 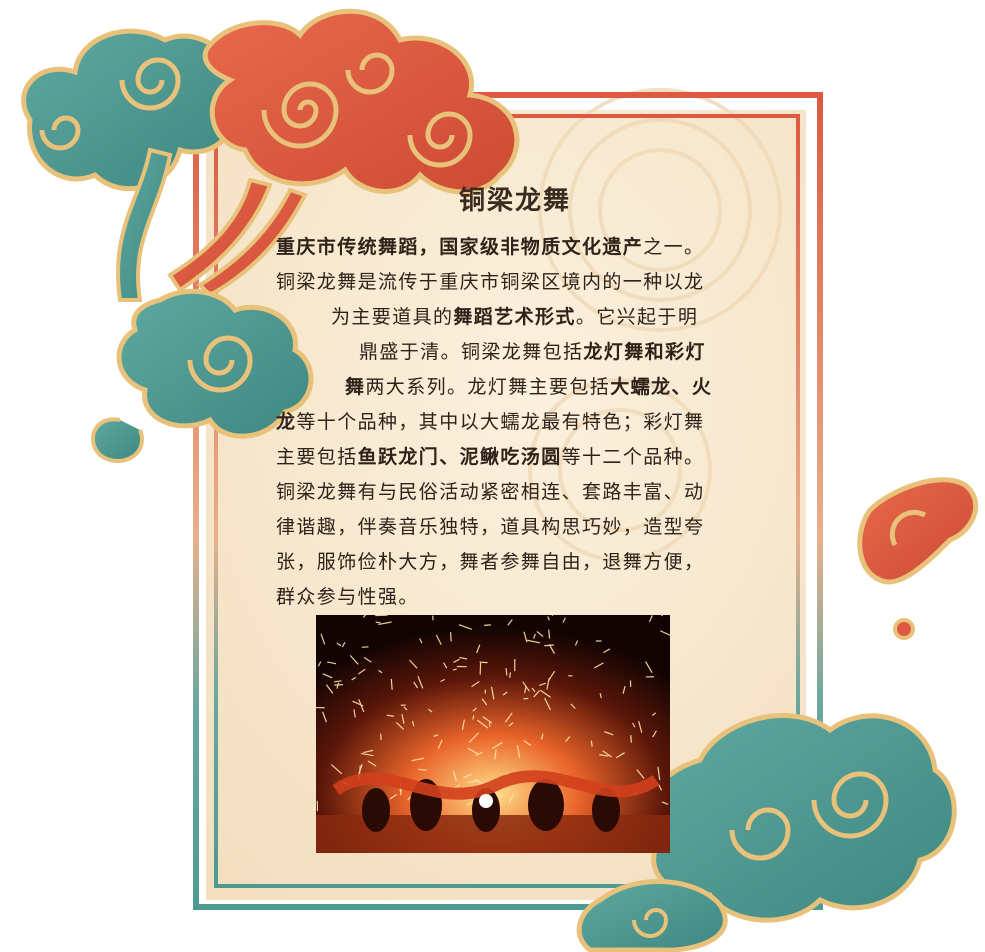 What do you see at coordinates (286, 422) in the screenshot?
I see `text-emphasis: 龙` at bounding box center [286, 422].